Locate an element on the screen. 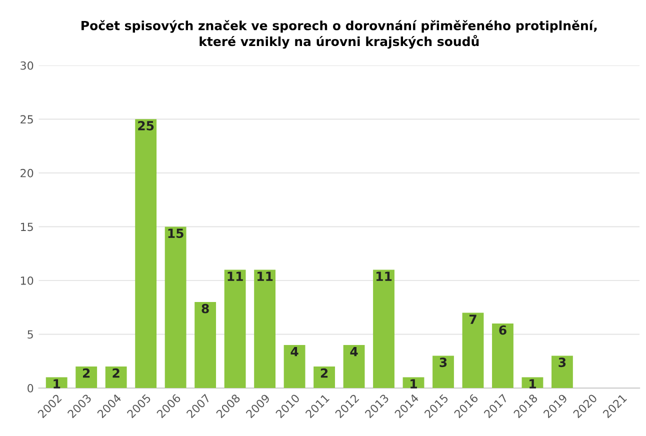 The height and width of the screenshot is (436, 646). data-label: 6 is located at coordinates (502, 330).